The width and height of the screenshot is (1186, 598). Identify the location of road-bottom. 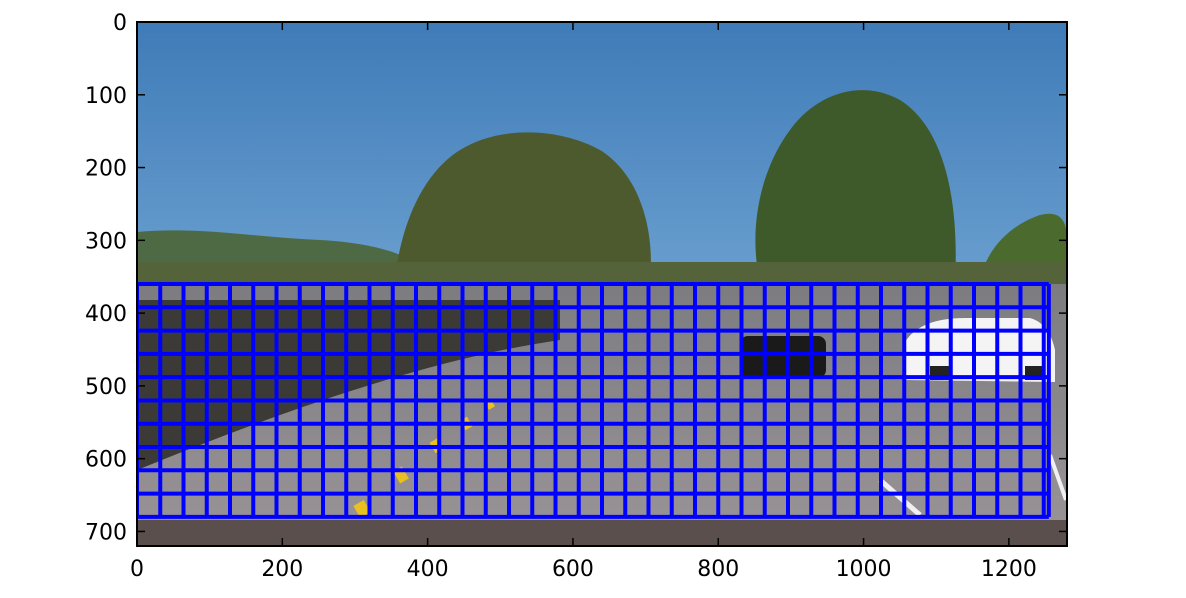
(602, 533).